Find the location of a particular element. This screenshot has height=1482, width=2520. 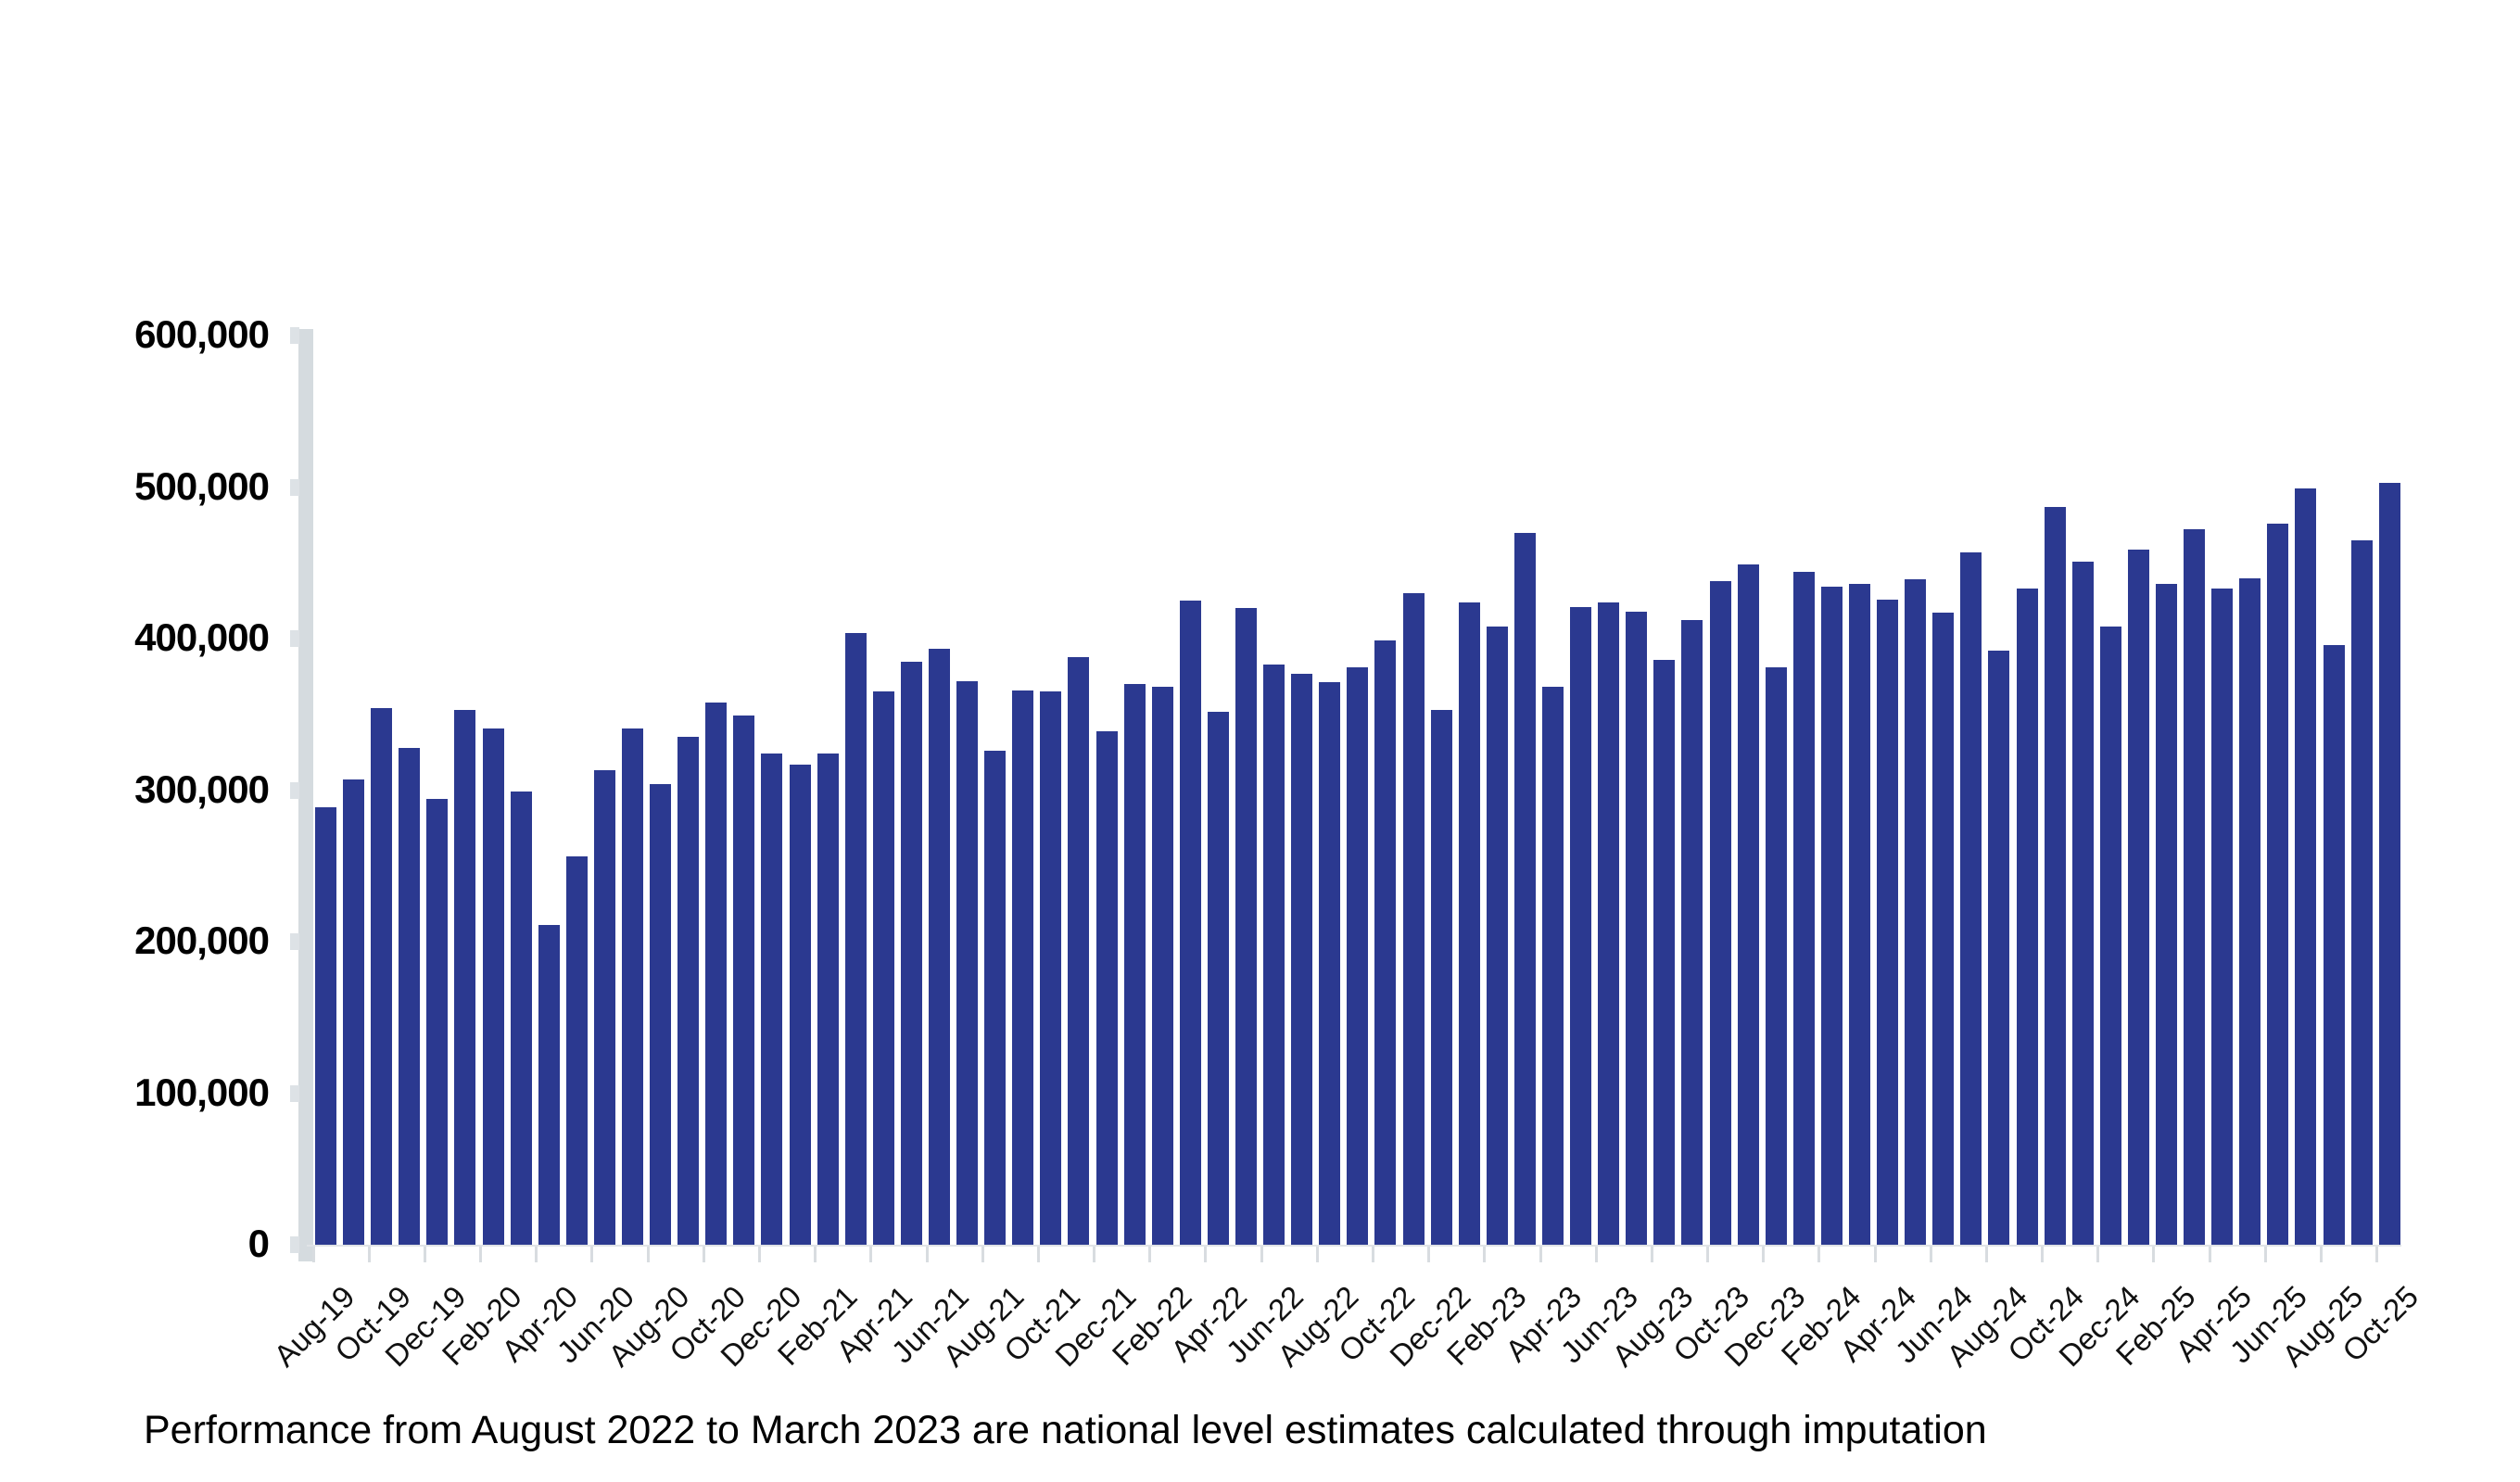

y-axis-tick-label: 100,000 is located at coordinates (202, 1092).